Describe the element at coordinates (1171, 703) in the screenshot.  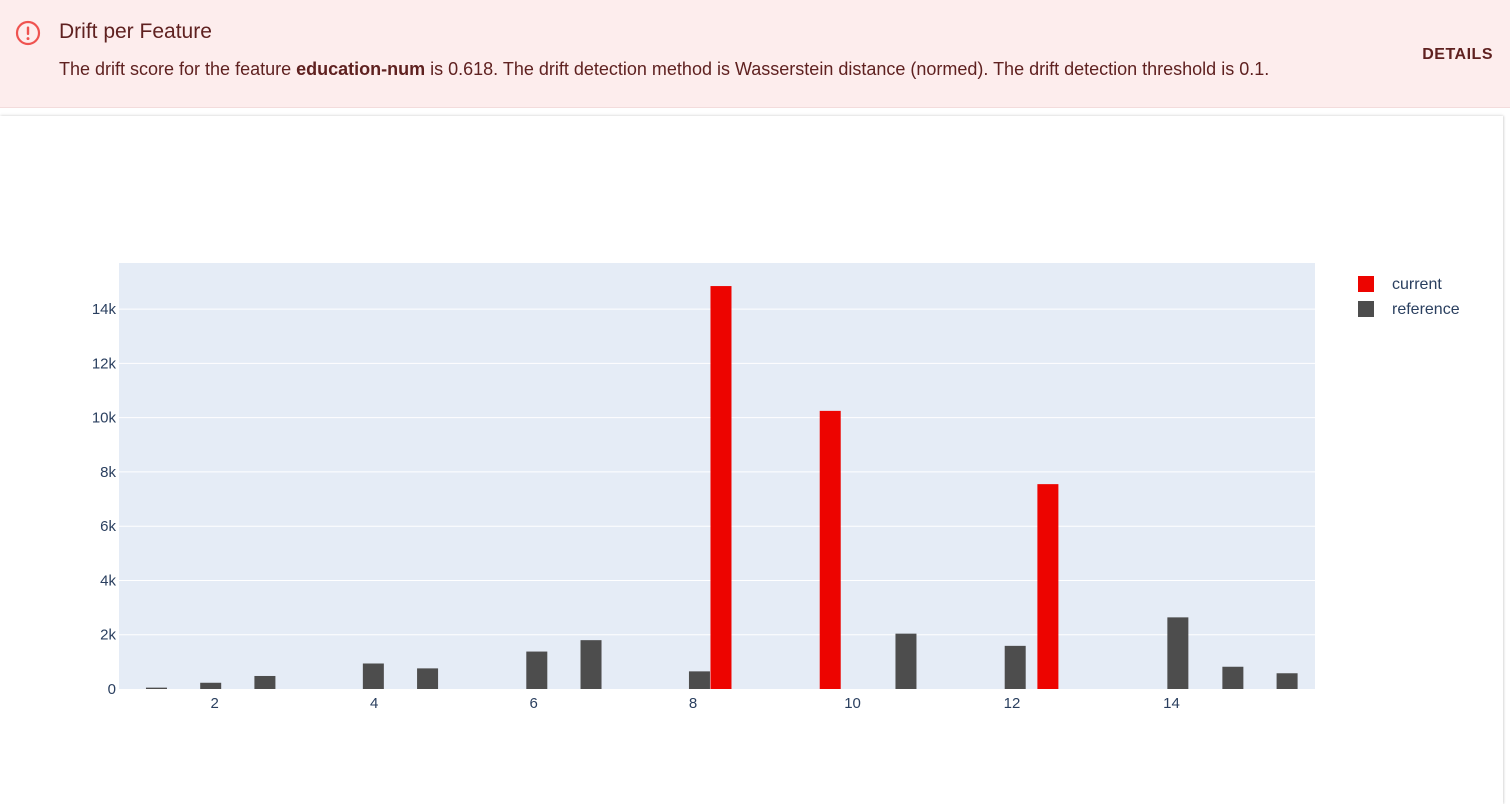
I see `x-tick-label: 14` at that location.